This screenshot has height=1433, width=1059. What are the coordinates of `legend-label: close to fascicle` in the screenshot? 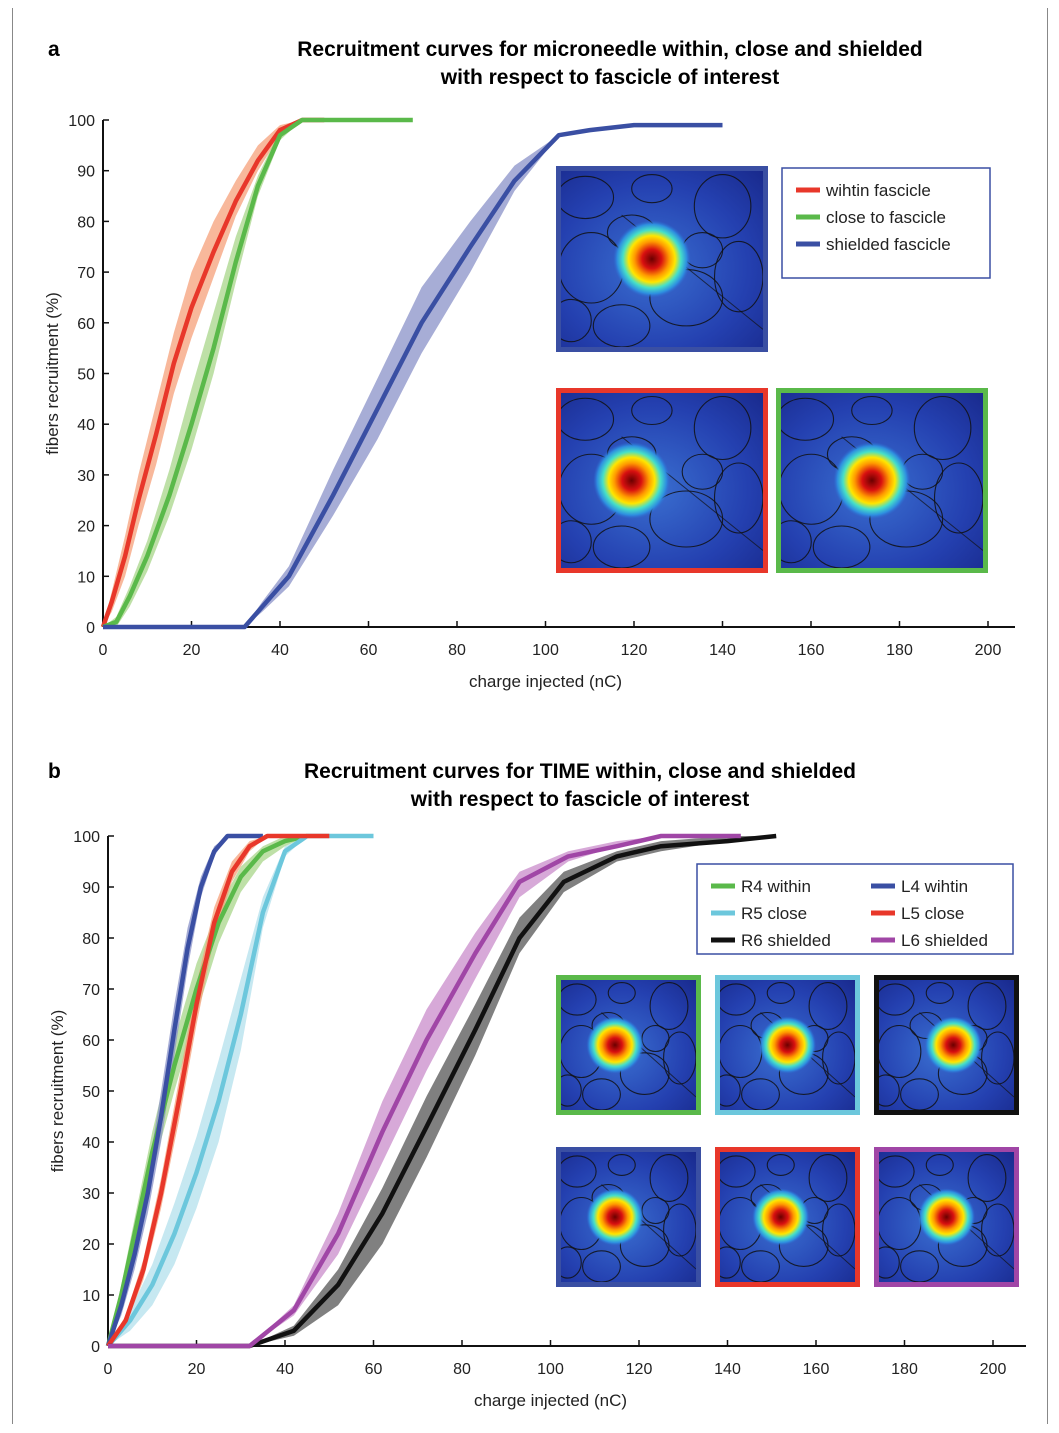 It's located at (886, 217).